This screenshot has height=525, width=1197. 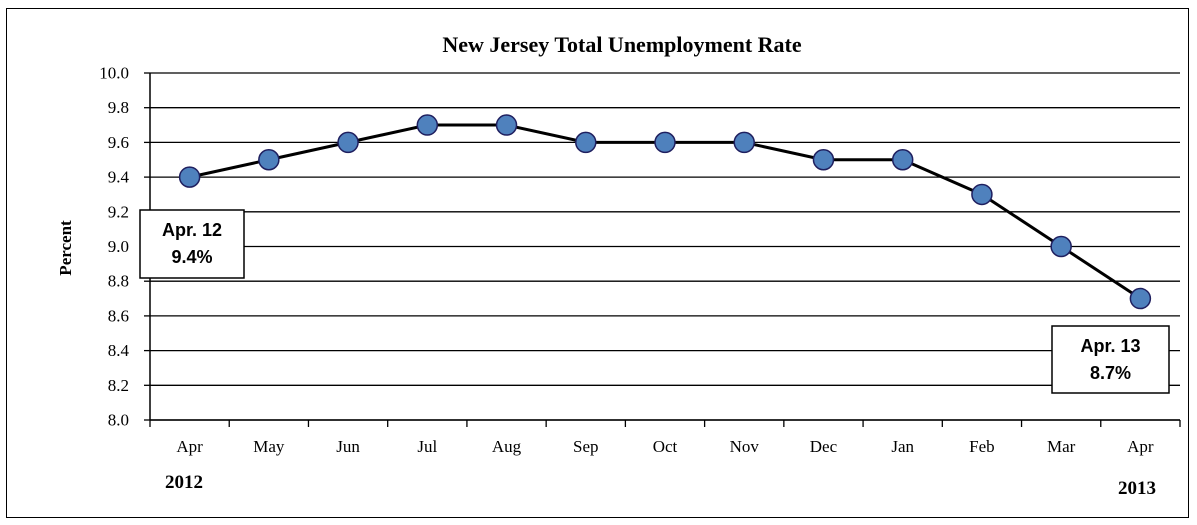 What do you see at coordinates (118, 107) in the screenshot?
I see `y-tick-label: 9.8` at bounding box center [118, 107].